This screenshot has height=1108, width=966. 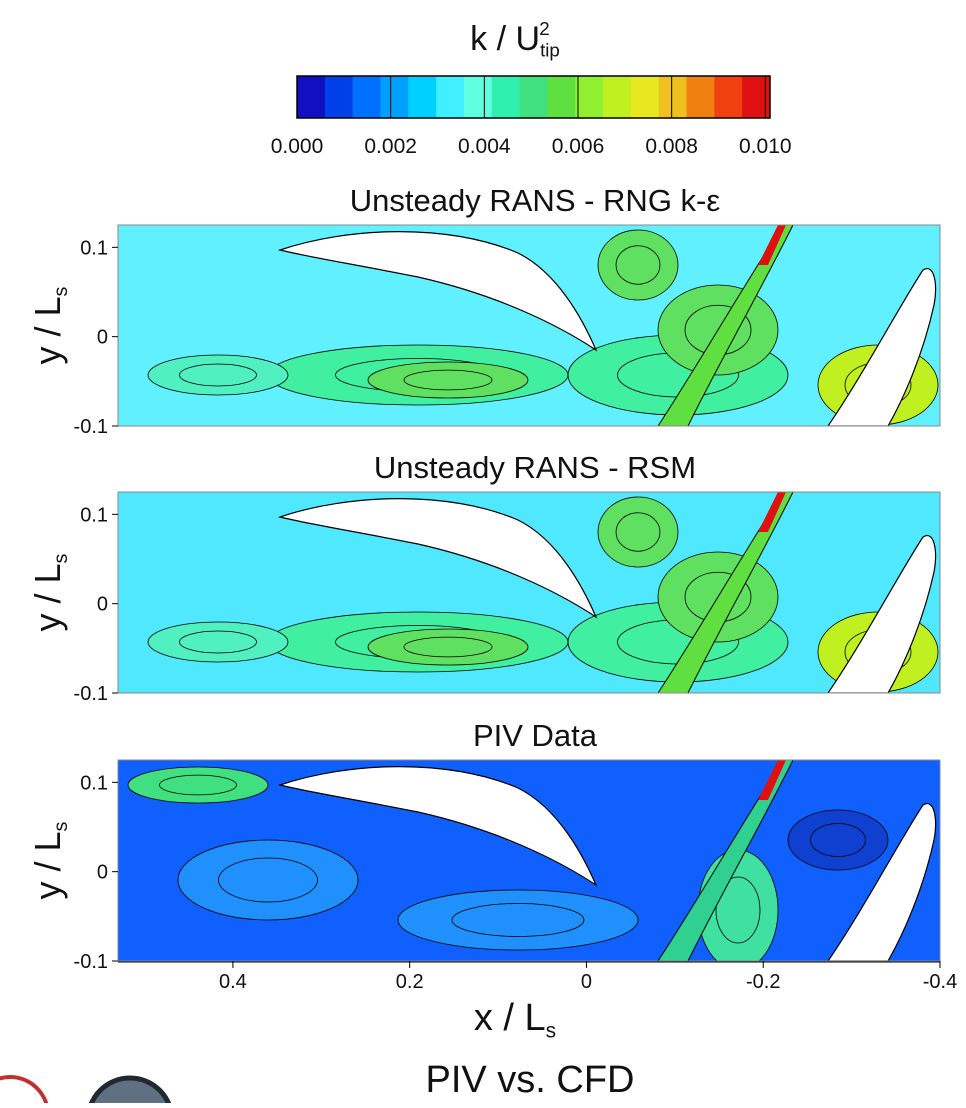 What do you see at coordinates (484, 146) in the screenshot?
I see `colorbar-tick-label: 0.004` at bounding box center [484, 146].